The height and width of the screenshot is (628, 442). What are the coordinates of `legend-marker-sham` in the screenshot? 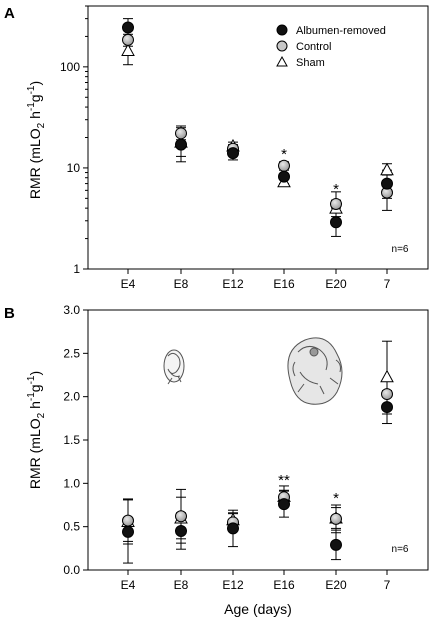 It's located at (282, 61).